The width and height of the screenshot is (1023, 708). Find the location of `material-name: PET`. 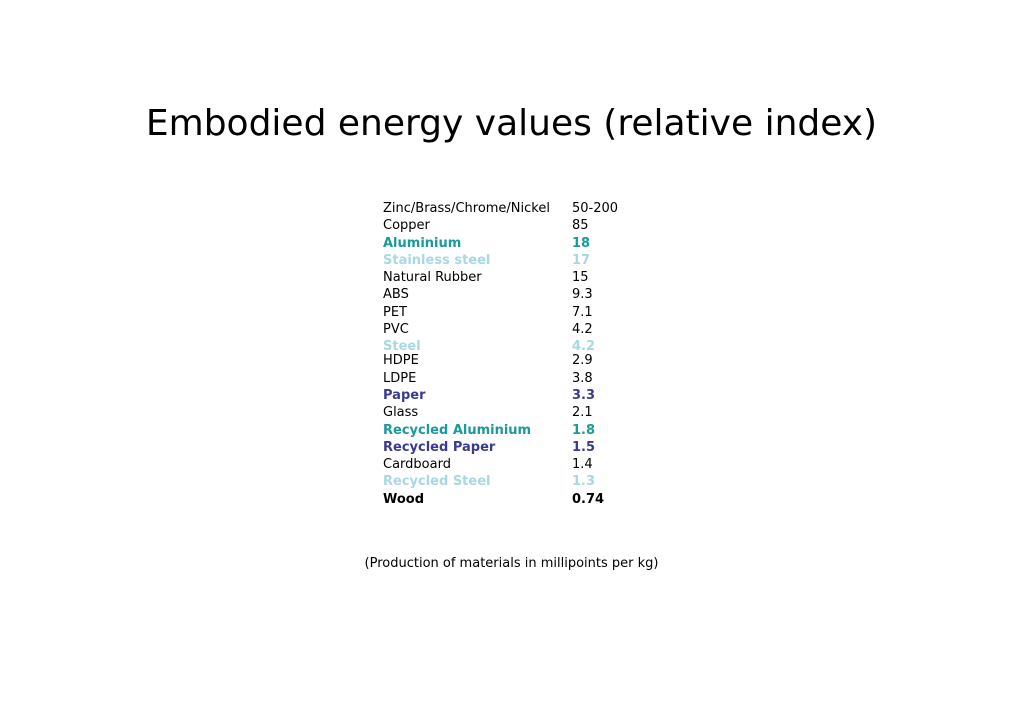

material-name: PET is located at coordinates (395, 312).